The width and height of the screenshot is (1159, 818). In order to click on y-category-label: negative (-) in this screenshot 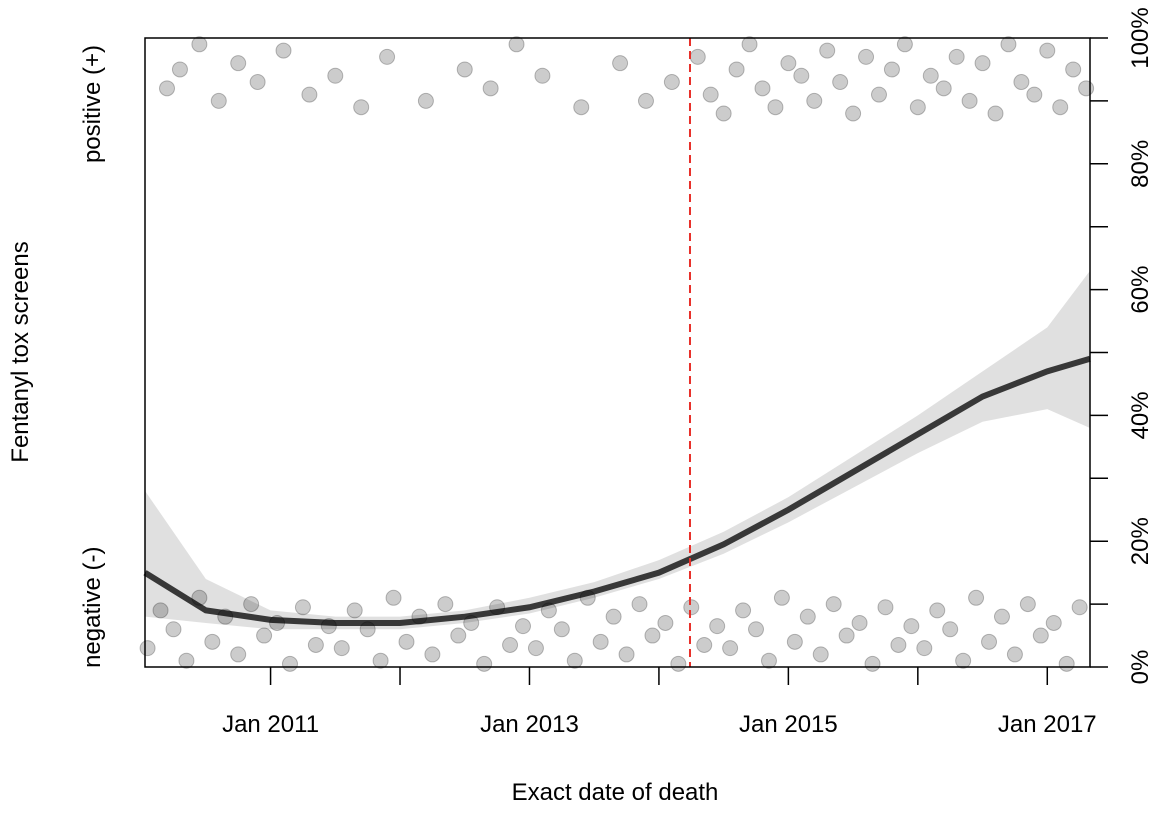, I will do `click(92, 607)`.